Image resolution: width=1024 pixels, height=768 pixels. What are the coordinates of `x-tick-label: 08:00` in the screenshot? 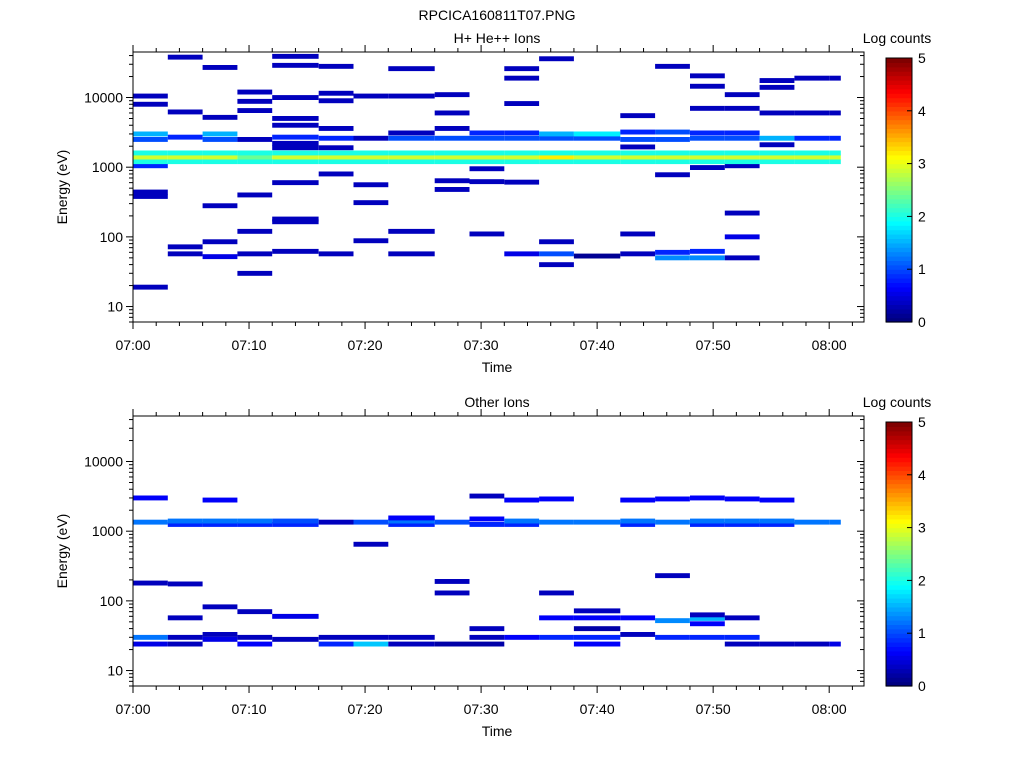 It's located at (829, 345).